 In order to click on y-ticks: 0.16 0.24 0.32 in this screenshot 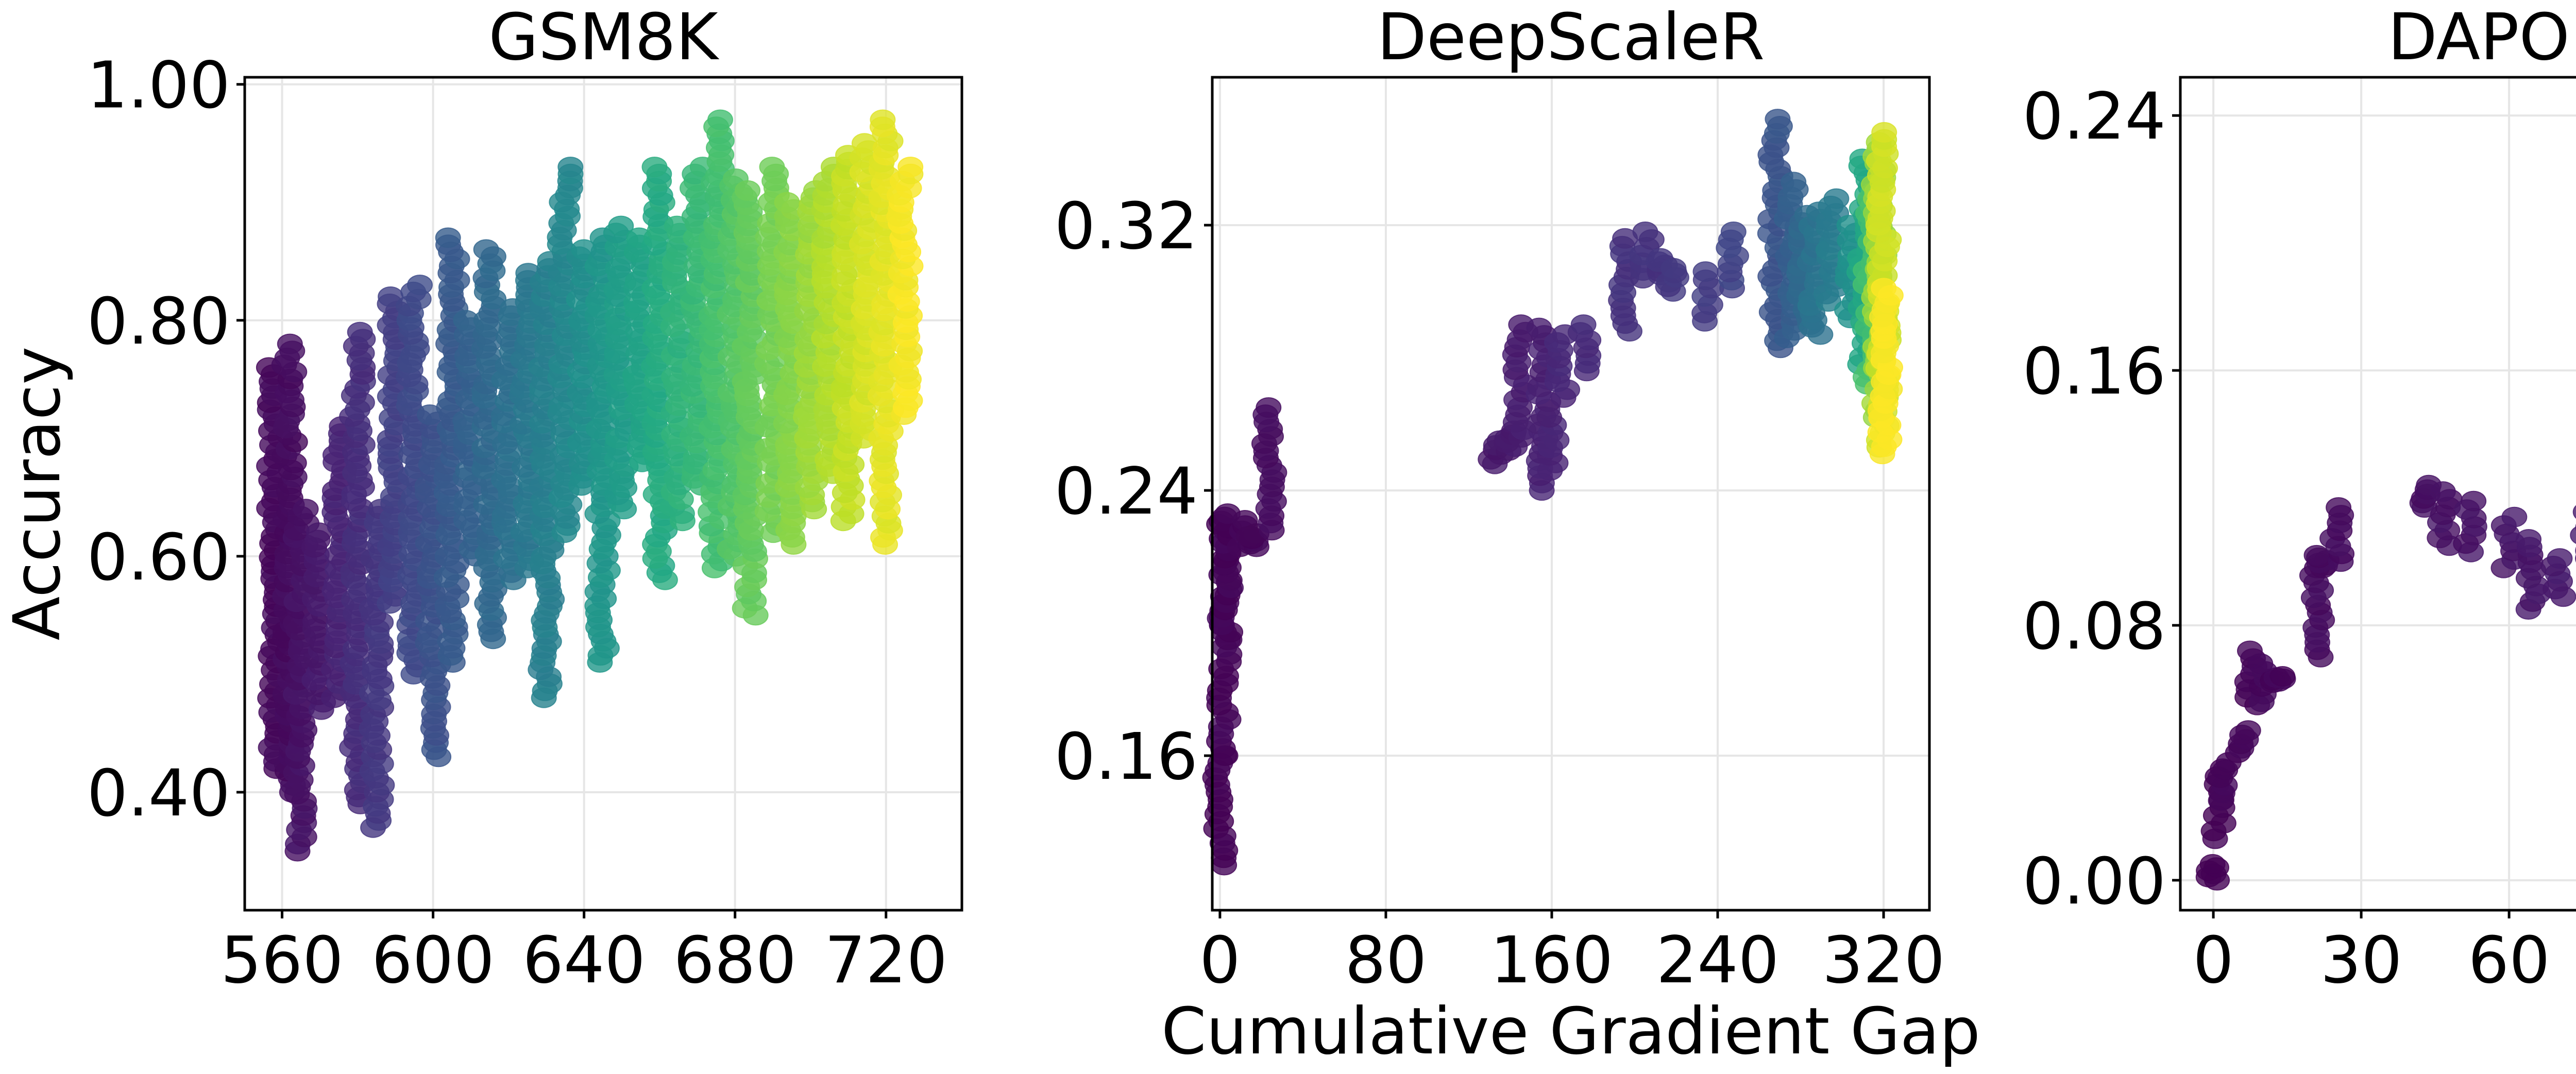, I will do `click(1133, 491)`.